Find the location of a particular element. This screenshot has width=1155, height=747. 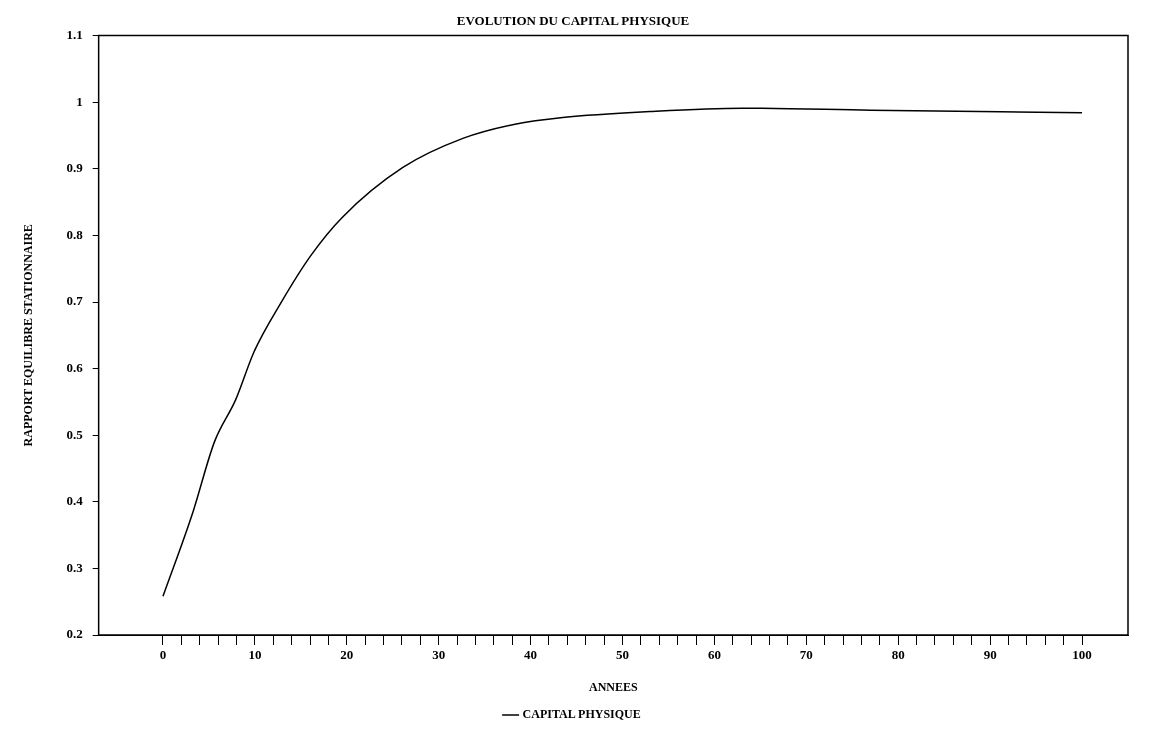

x-tick-label: 10 is located at coordinates (255, 655).